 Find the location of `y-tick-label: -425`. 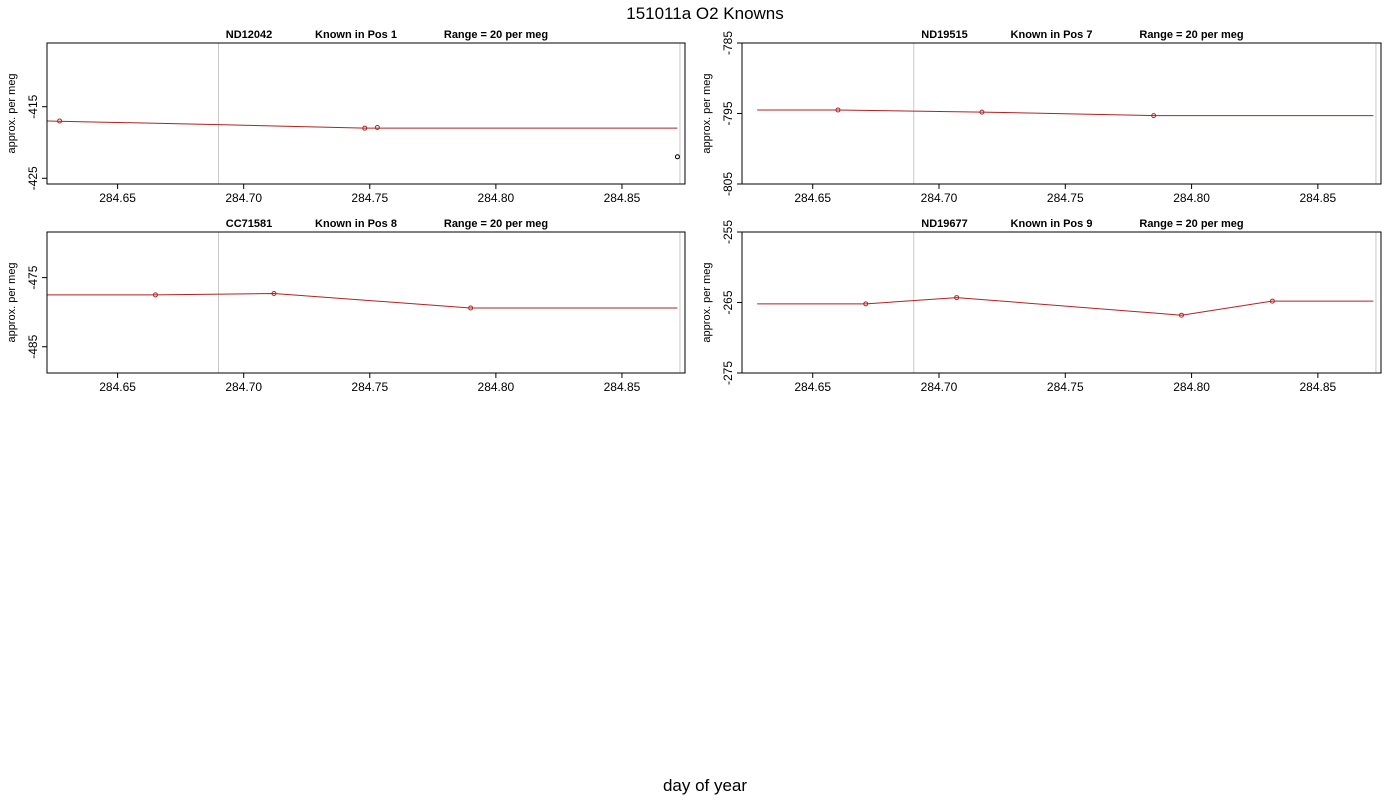

y-tick-label: -425 is located at coordinates (33, 178).